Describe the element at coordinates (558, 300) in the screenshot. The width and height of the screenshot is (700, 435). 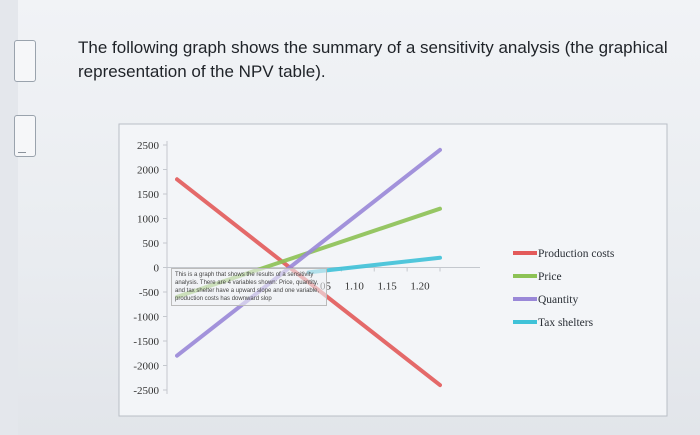
I see `legend-label-quantity: Quantity` at that location.